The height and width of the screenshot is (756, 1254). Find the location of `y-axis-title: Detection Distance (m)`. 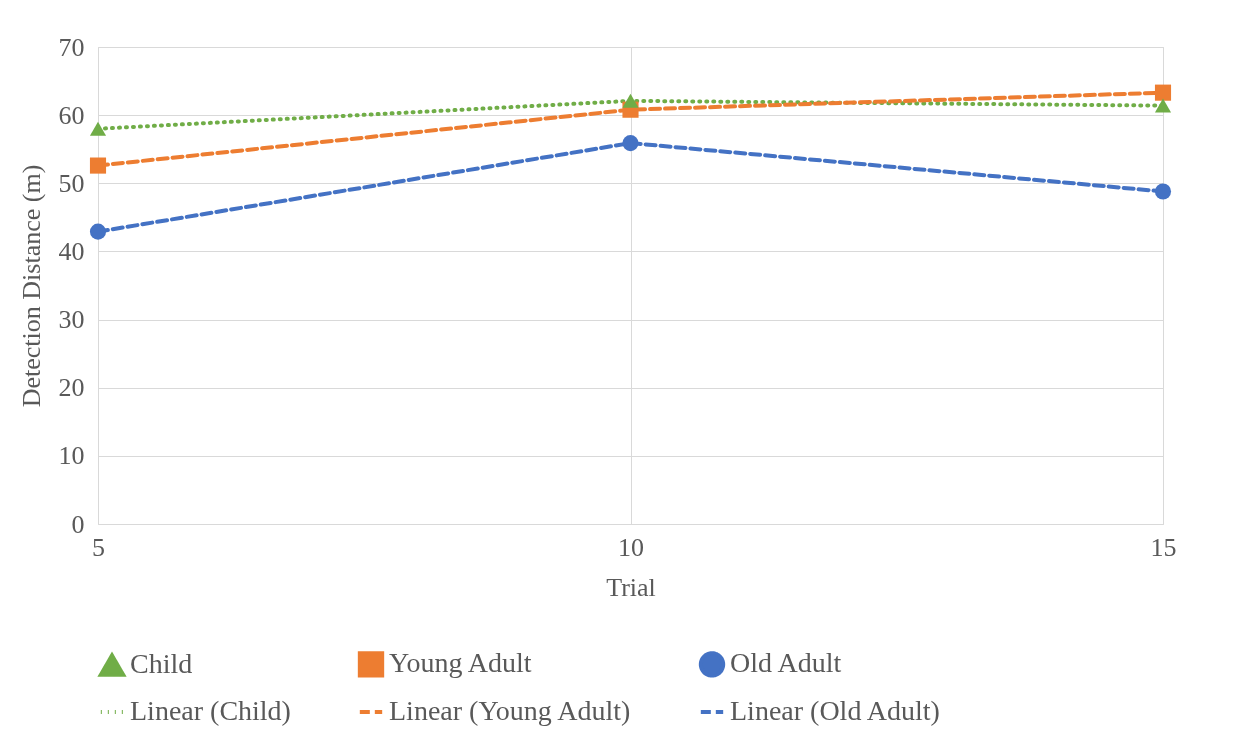

y-axis-title: Detection Distance (m) is located at coordinates (31, 286).